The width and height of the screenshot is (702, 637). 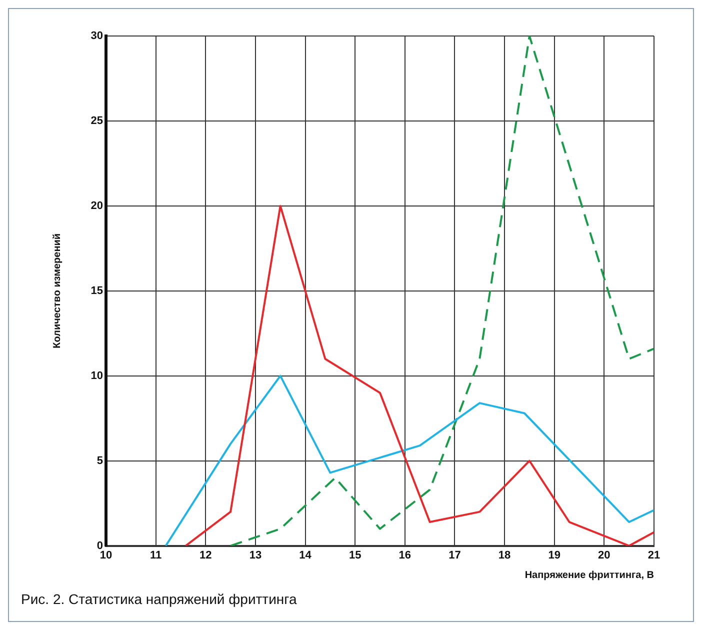 What do you see at coordinates (99, 460) in the screenshot?
I see `y-tick-label: 5` at bounding box center [99, 460].